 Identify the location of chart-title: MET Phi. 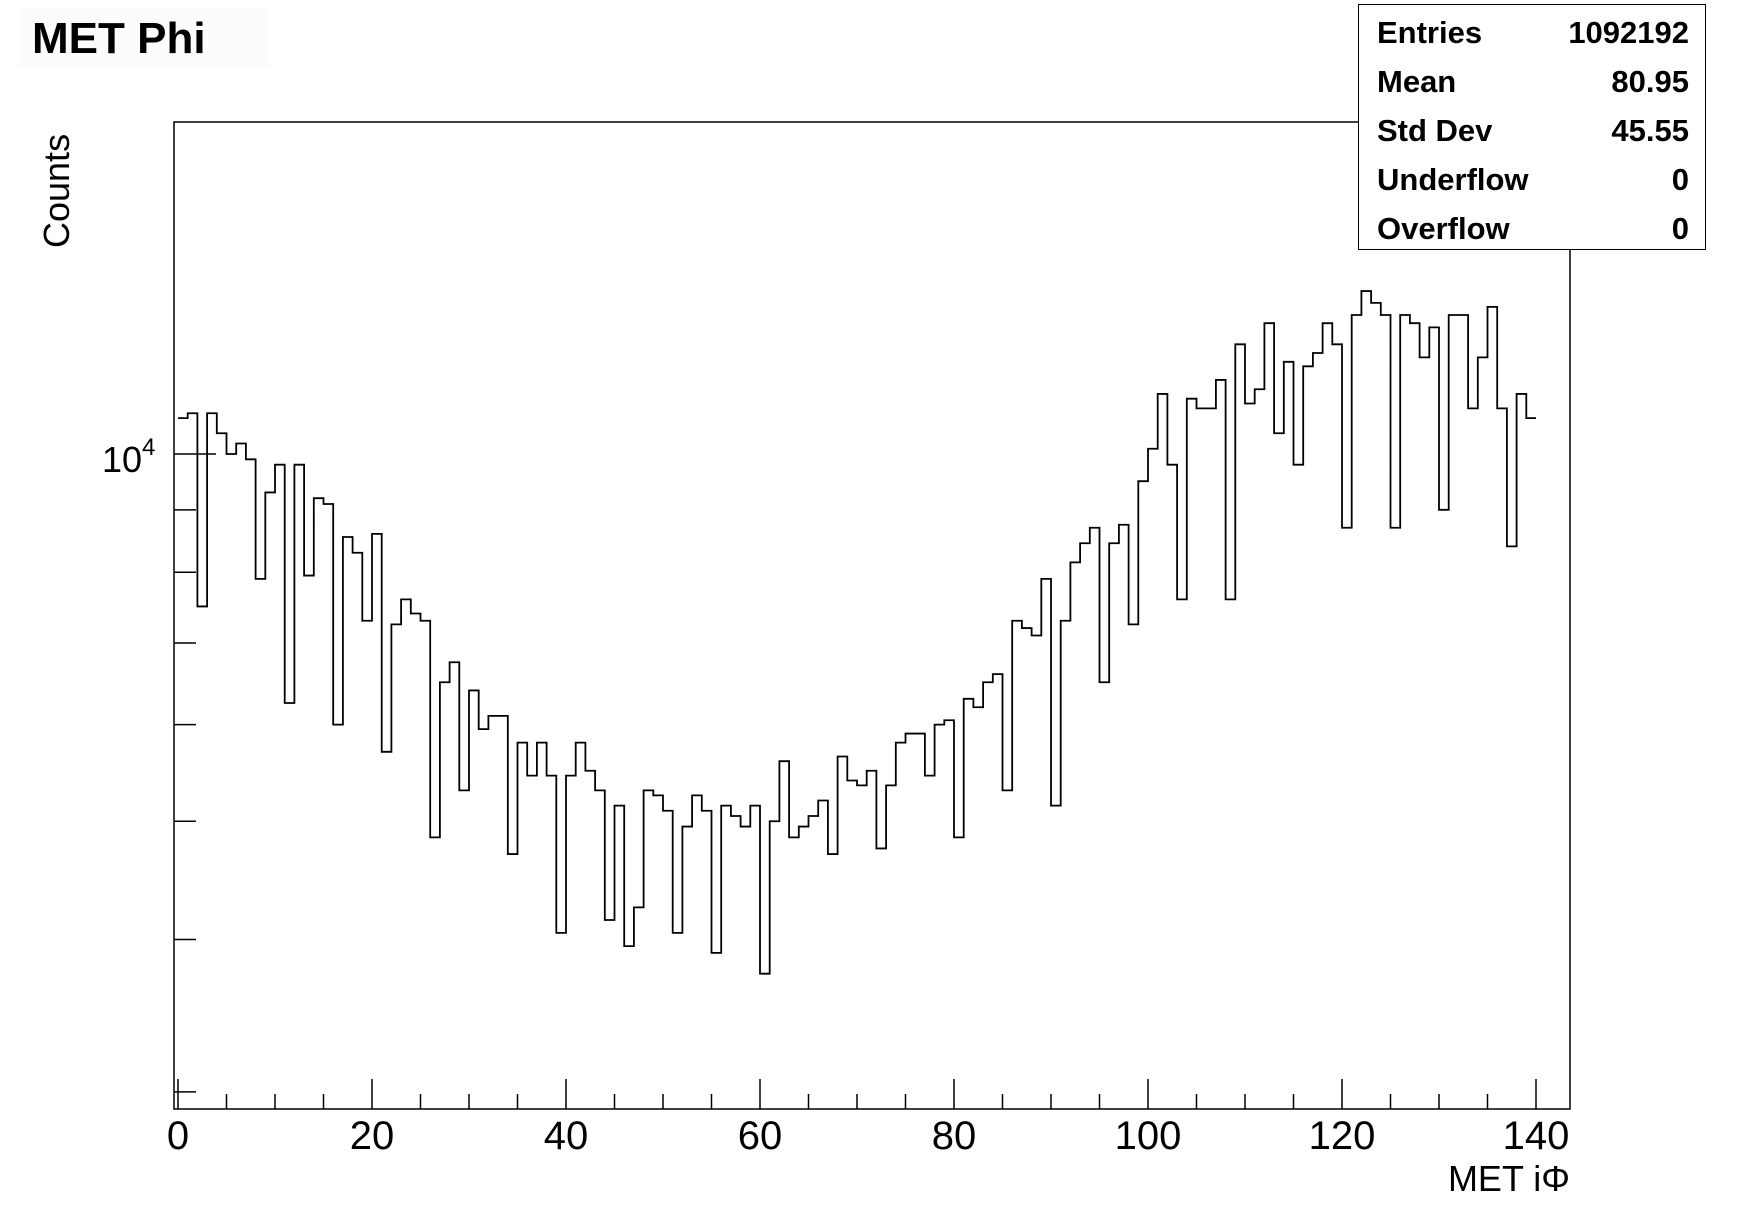
(119, 38).